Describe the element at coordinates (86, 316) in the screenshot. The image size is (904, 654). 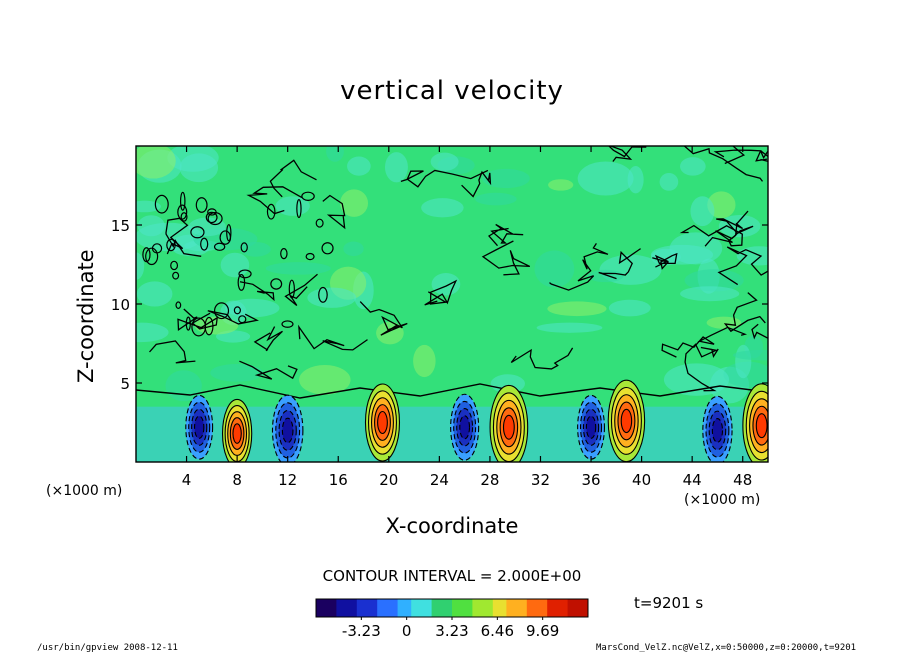
I see `y-axis-label: Z-coordinate` at that location.